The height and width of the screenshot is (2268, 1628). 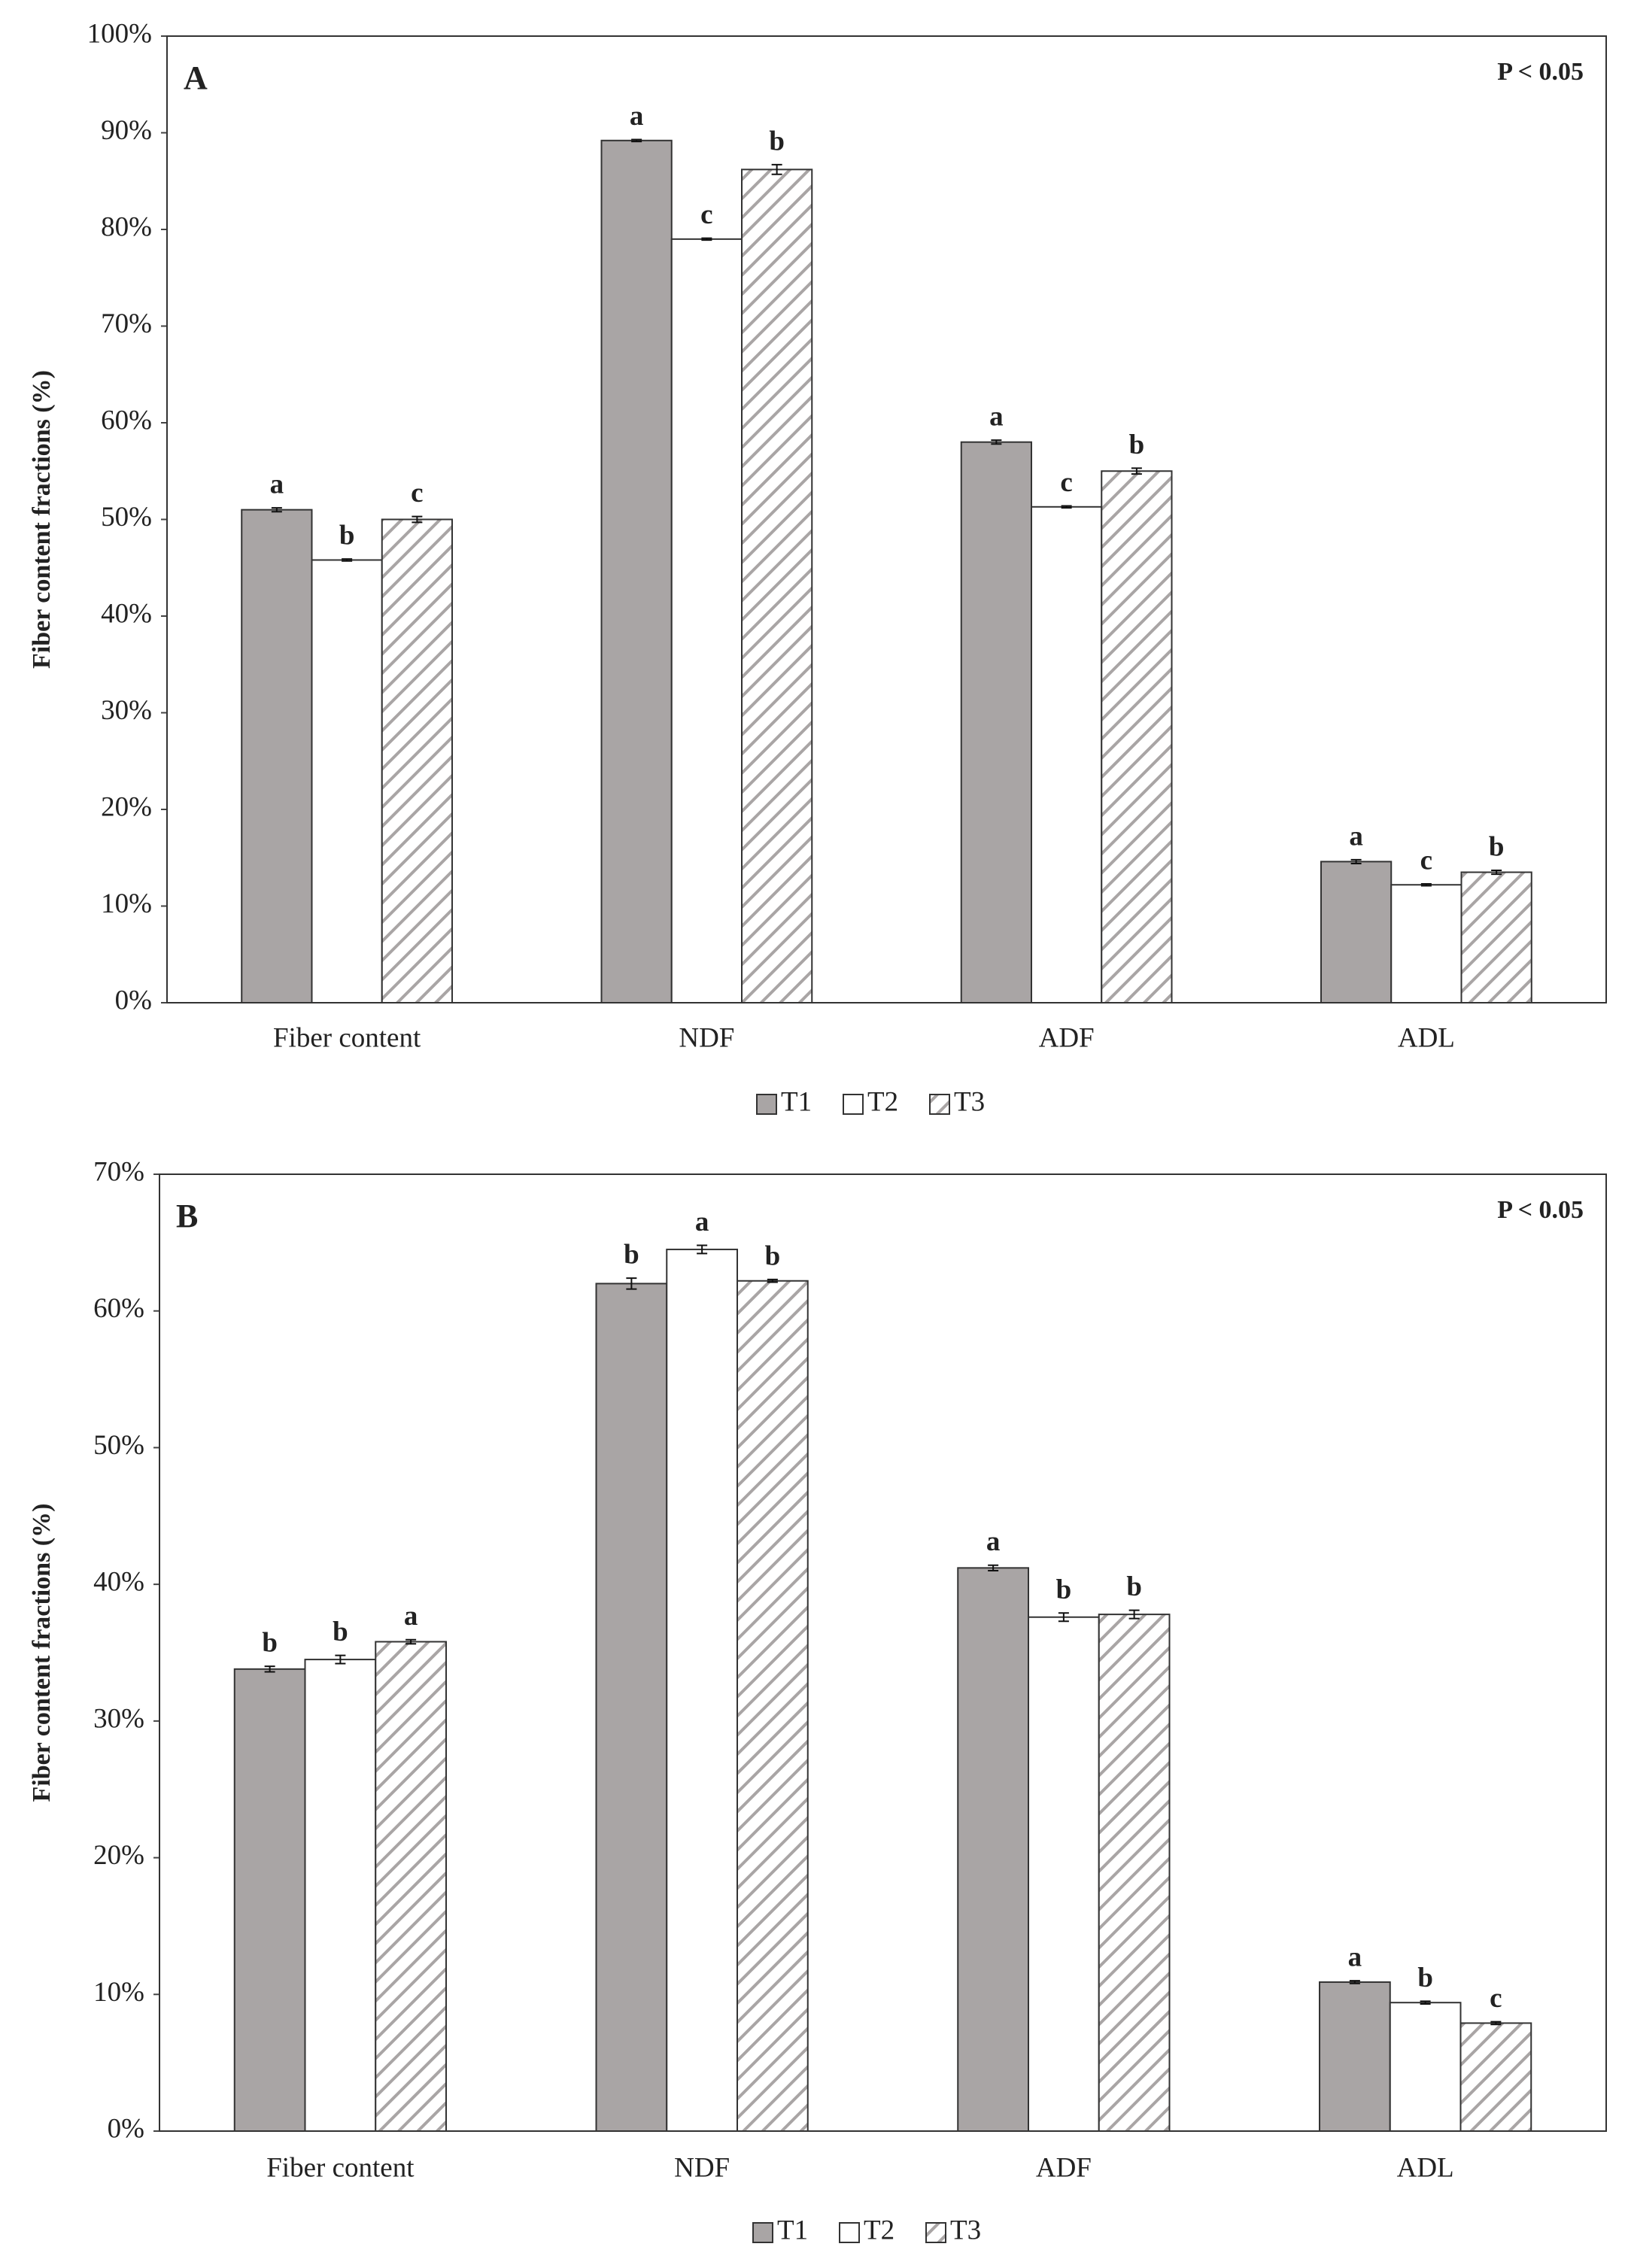 What do you see at coordinates (126, 710) in the screenshot?
I see `y-tick-label: 30%` at bounding box center [126, 710].